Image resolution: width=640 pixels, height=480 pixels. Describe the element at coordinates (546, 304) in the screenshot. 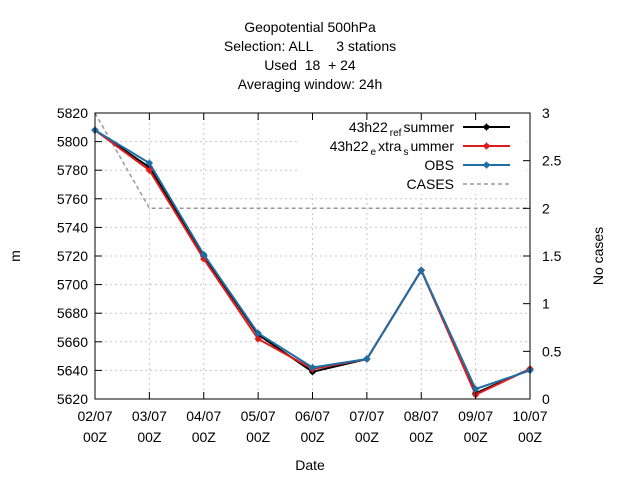

I see `y2-tick-label: 1` at that location.